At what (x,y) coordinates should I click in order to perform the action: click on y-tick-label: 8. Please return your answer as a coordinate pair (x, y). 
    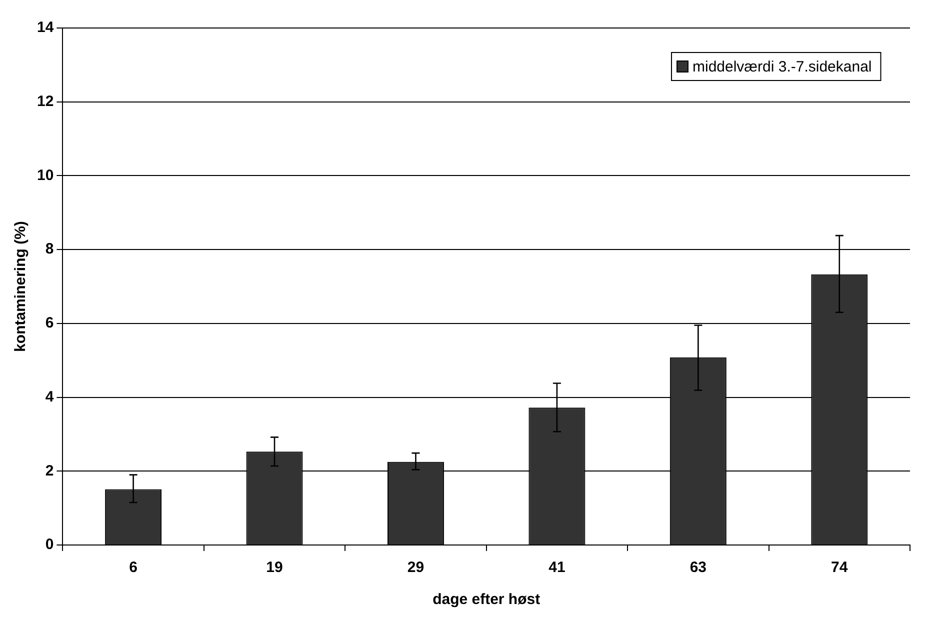
    Looking at the image, I should click on (49, 249).